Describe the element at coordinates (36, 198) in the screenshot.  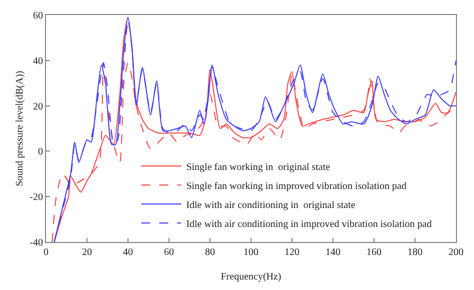
I see `y-tick-label: -20` at that location.